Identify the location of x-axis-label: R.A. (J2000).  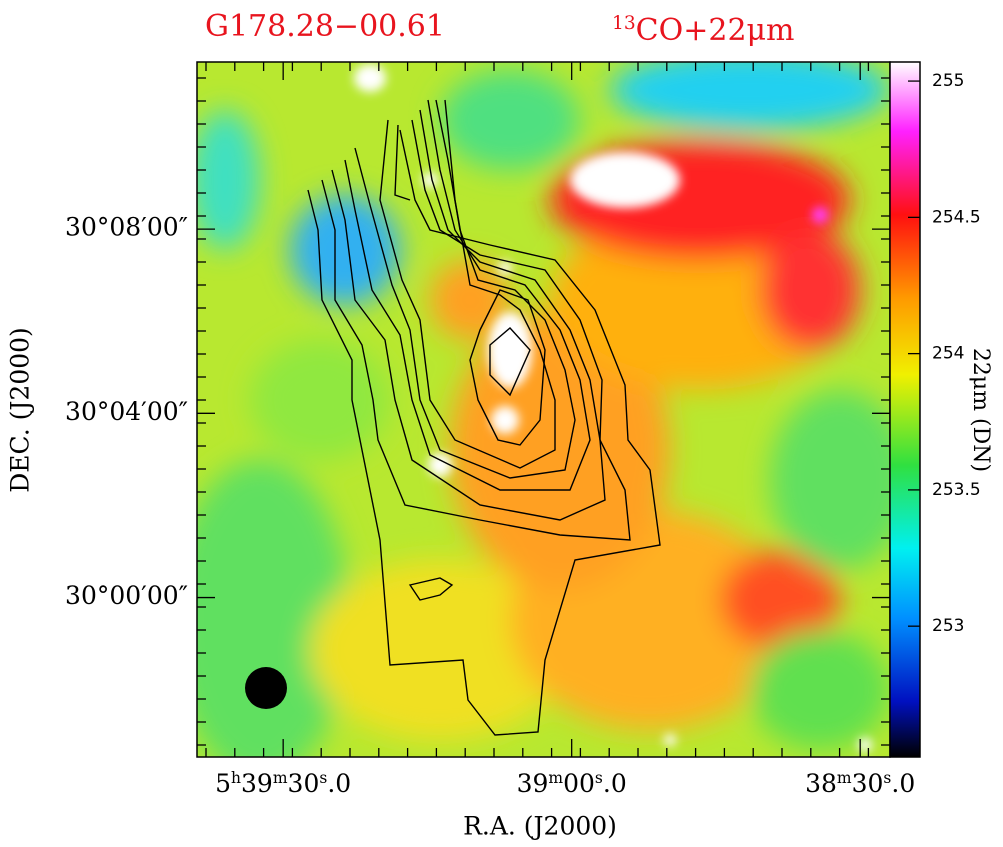
(540, 826).